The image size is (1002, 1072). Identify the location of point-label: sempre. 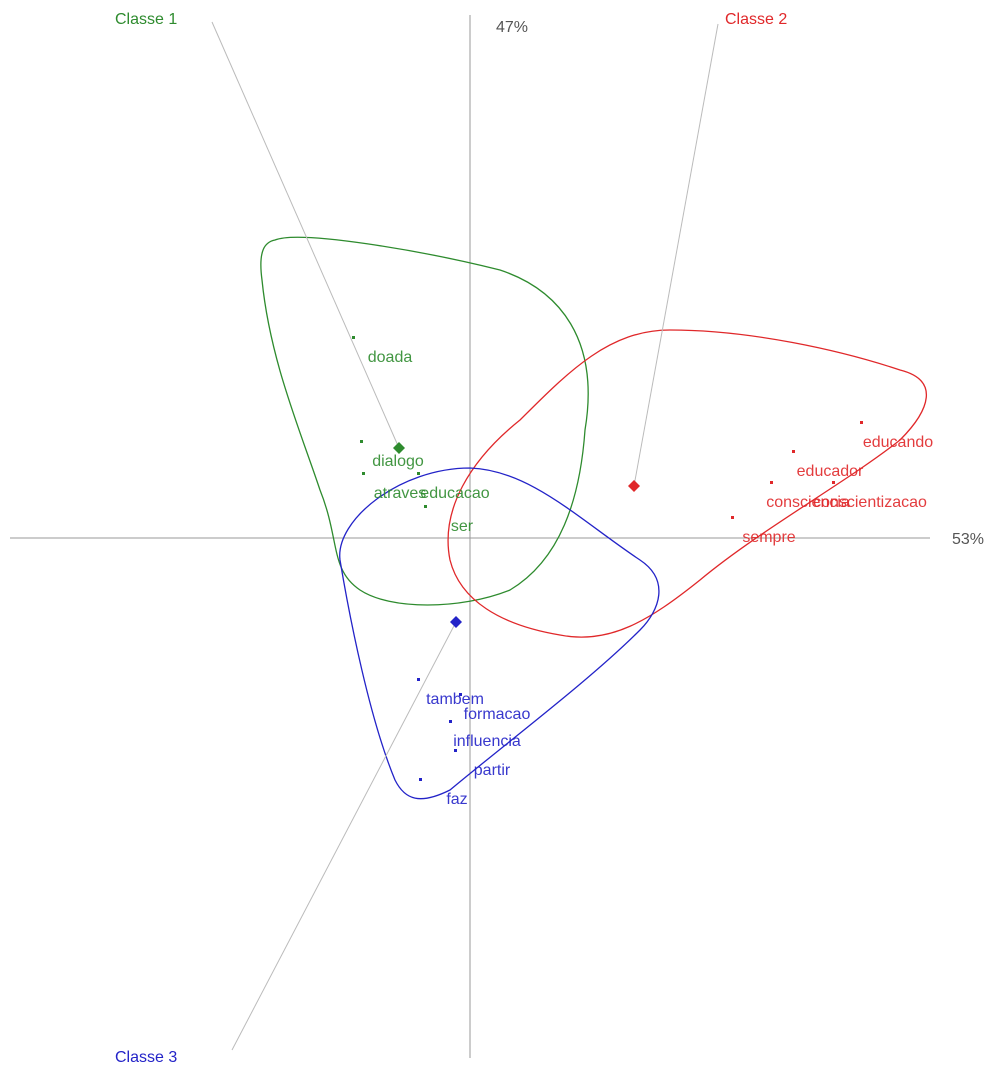
(768, 537).